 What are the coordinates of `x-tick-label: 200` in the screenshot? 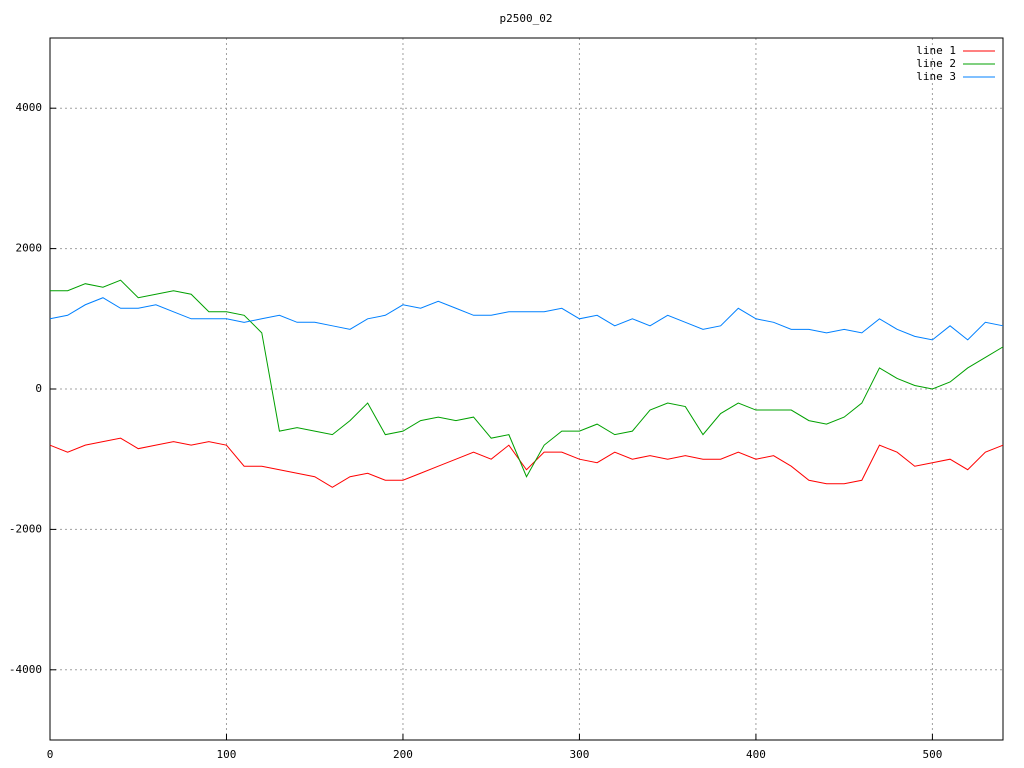 It's located at (403, 754).